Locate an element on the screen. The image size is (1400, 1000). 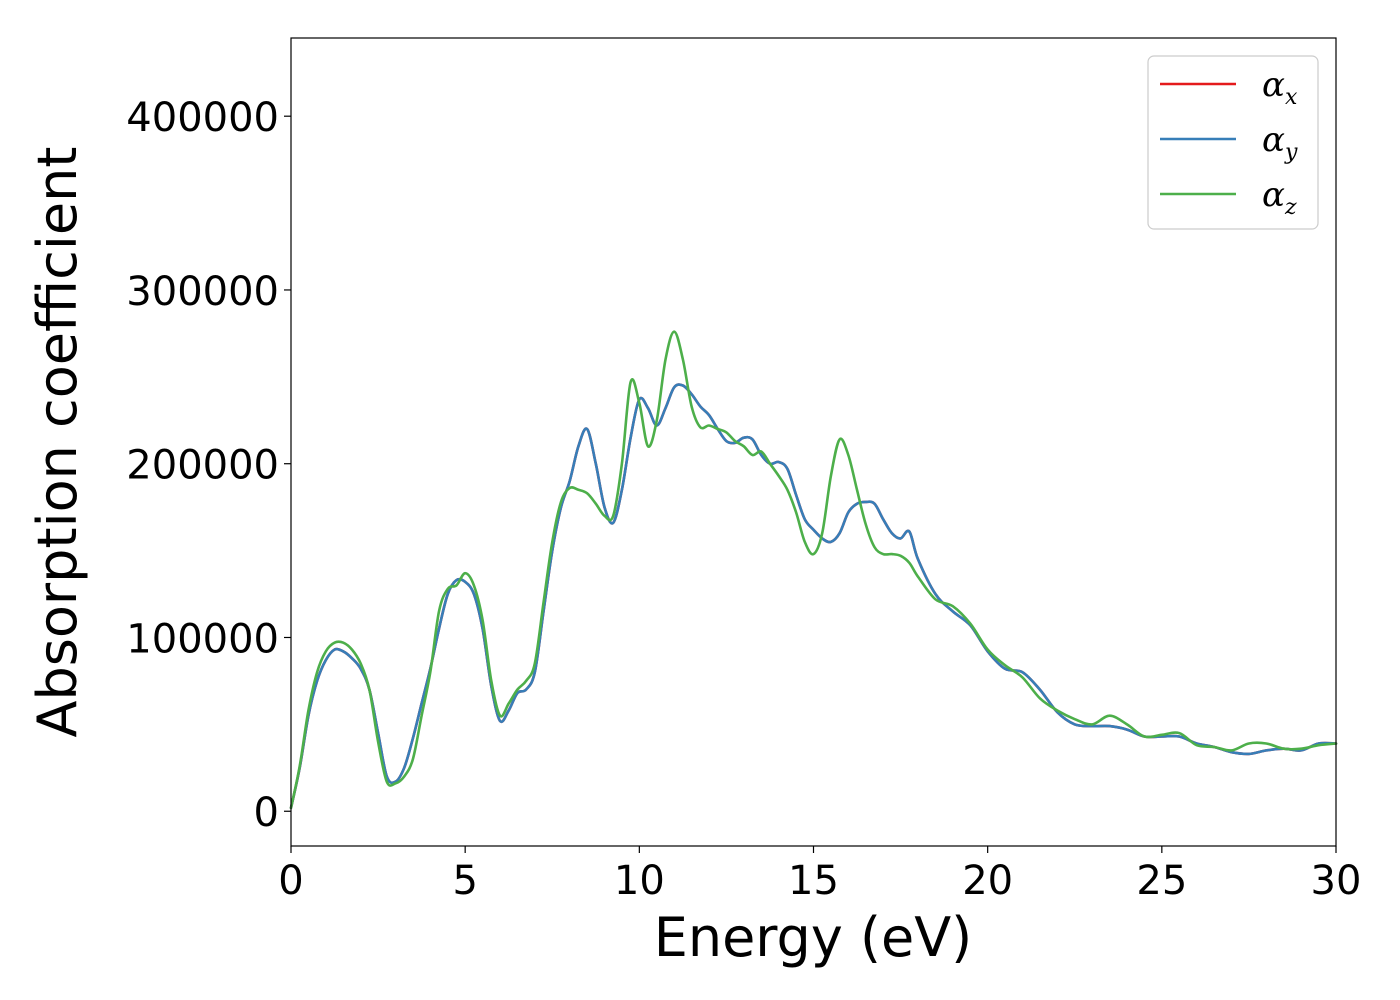
y-tick-label: 400000 is located at coordinates (202, 118).